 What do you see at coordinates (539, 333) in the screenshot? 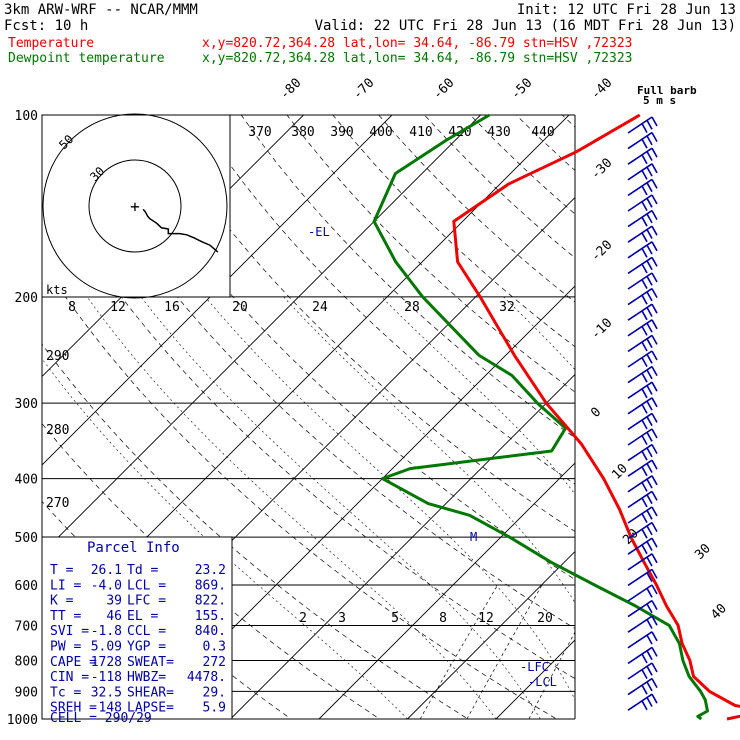
I see `moist-adiabat-line` at bounding box center [539, 333].